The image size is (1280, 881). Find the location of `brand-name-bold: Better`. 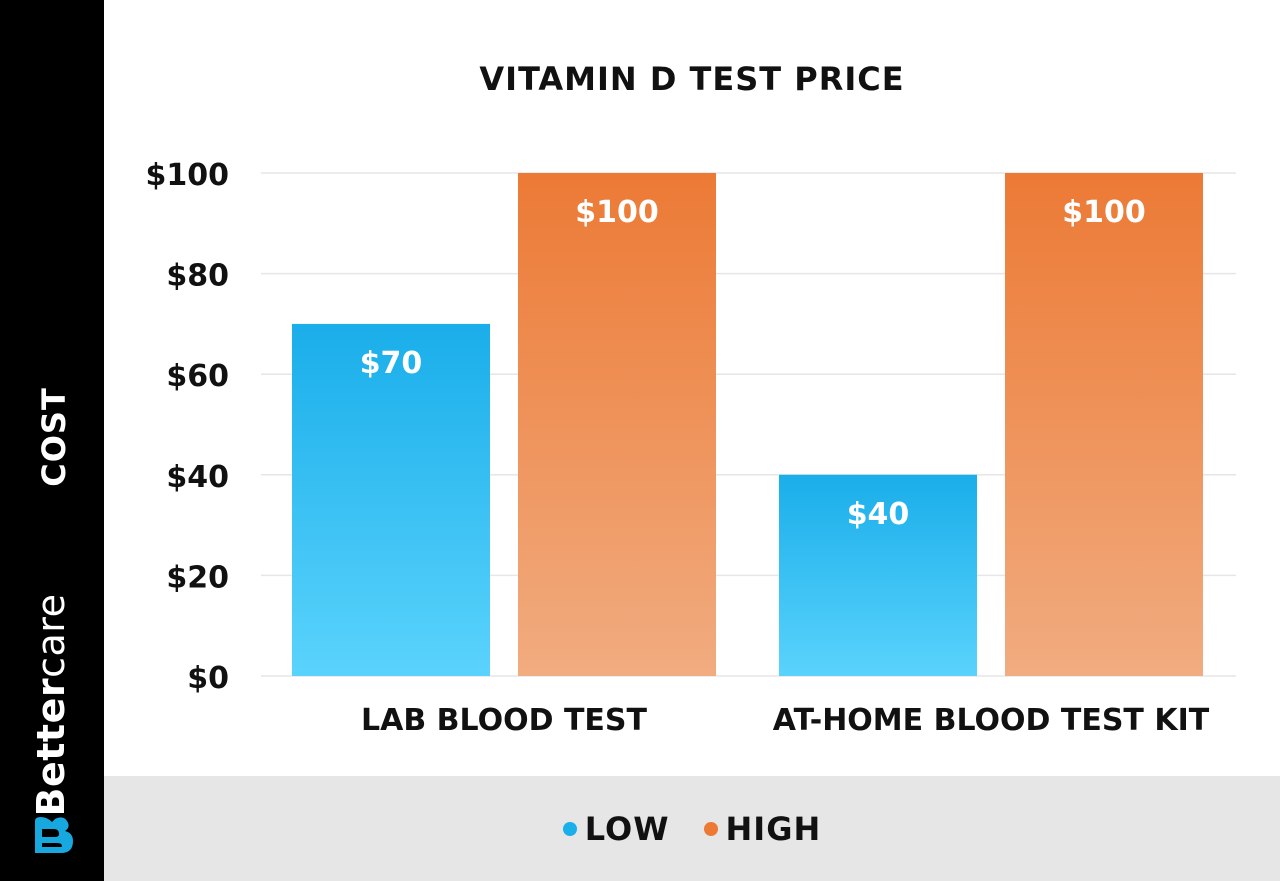

brand-name-bold: Better is located at coordinates (51, 747).